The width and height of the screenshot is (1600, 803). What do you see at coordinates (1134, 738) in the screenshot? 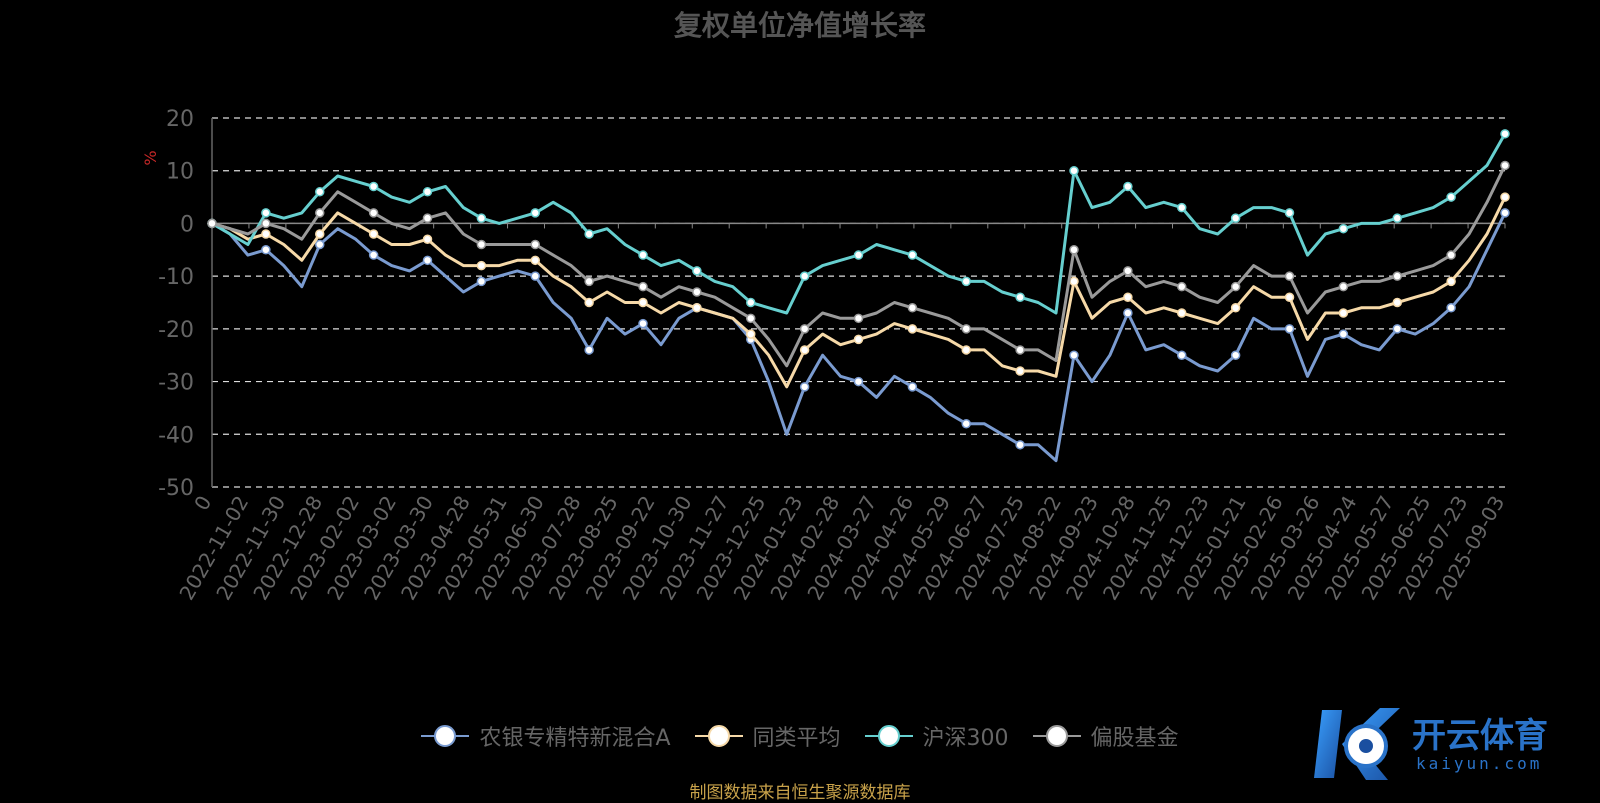
I see `legend-label-equity-funds: 偏股基金` at bounding box center [1134, 738].